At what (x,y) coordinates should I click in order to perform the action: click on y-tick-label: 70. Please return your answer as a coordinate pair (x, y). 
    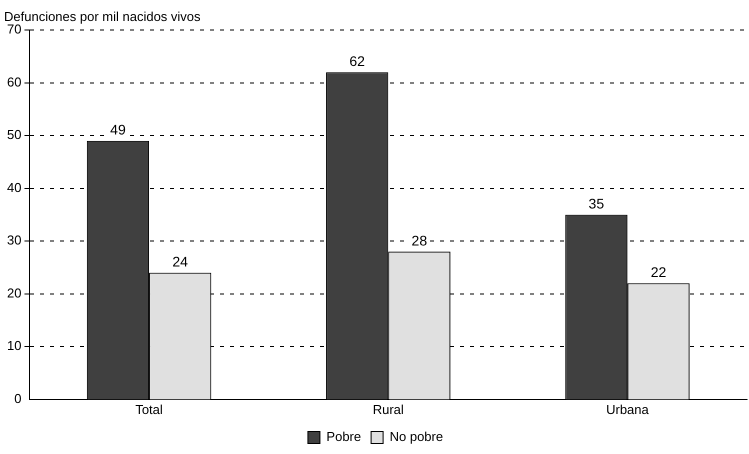
    Looking at the image, I should click on (14, 29).